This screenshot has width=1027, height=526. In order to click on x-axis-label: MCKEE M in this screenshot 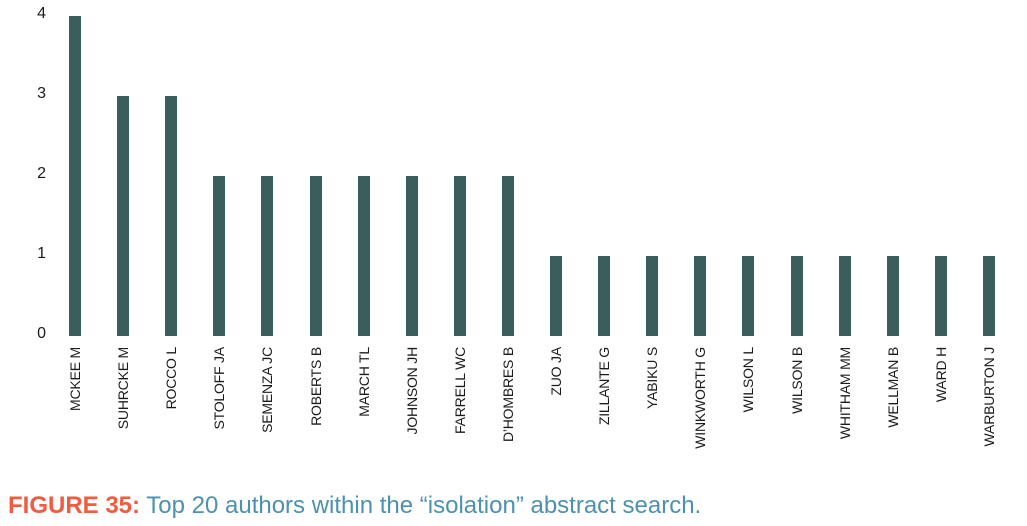, I will do `click(75, 379)`.